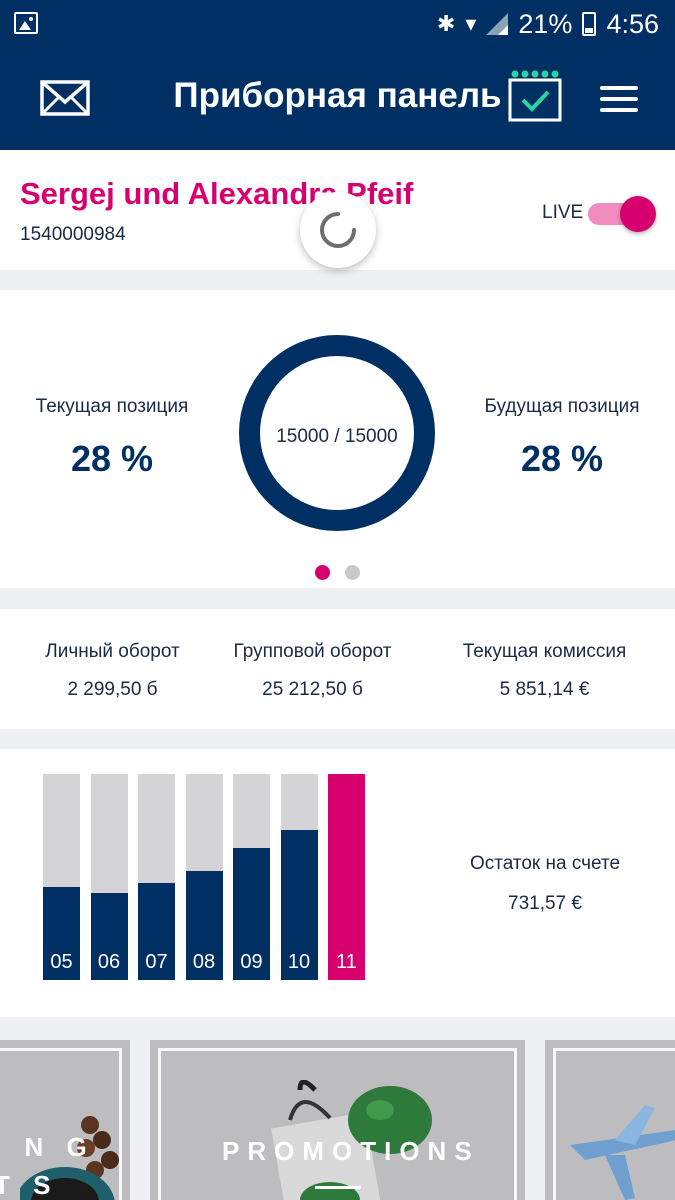  I want to click on signal-icon, so click(497, 24).